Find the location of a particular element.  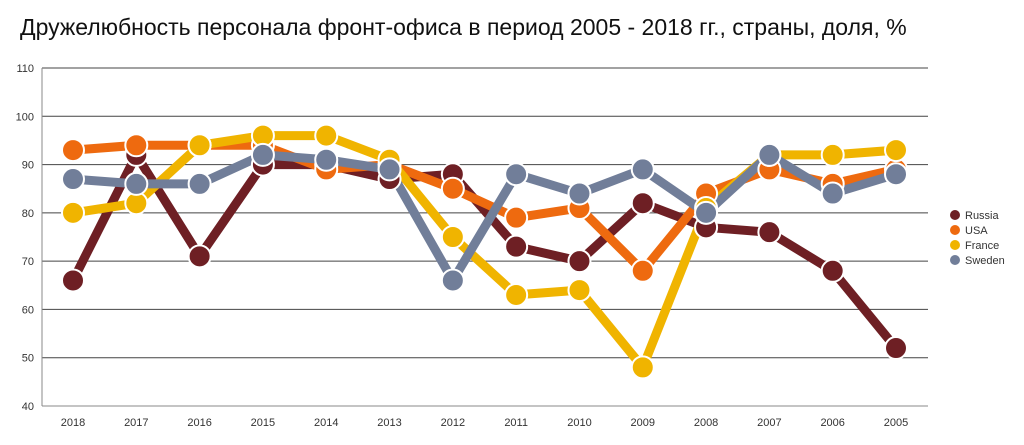

x-tick-label: 2017 is located at coordinates (136, 423).